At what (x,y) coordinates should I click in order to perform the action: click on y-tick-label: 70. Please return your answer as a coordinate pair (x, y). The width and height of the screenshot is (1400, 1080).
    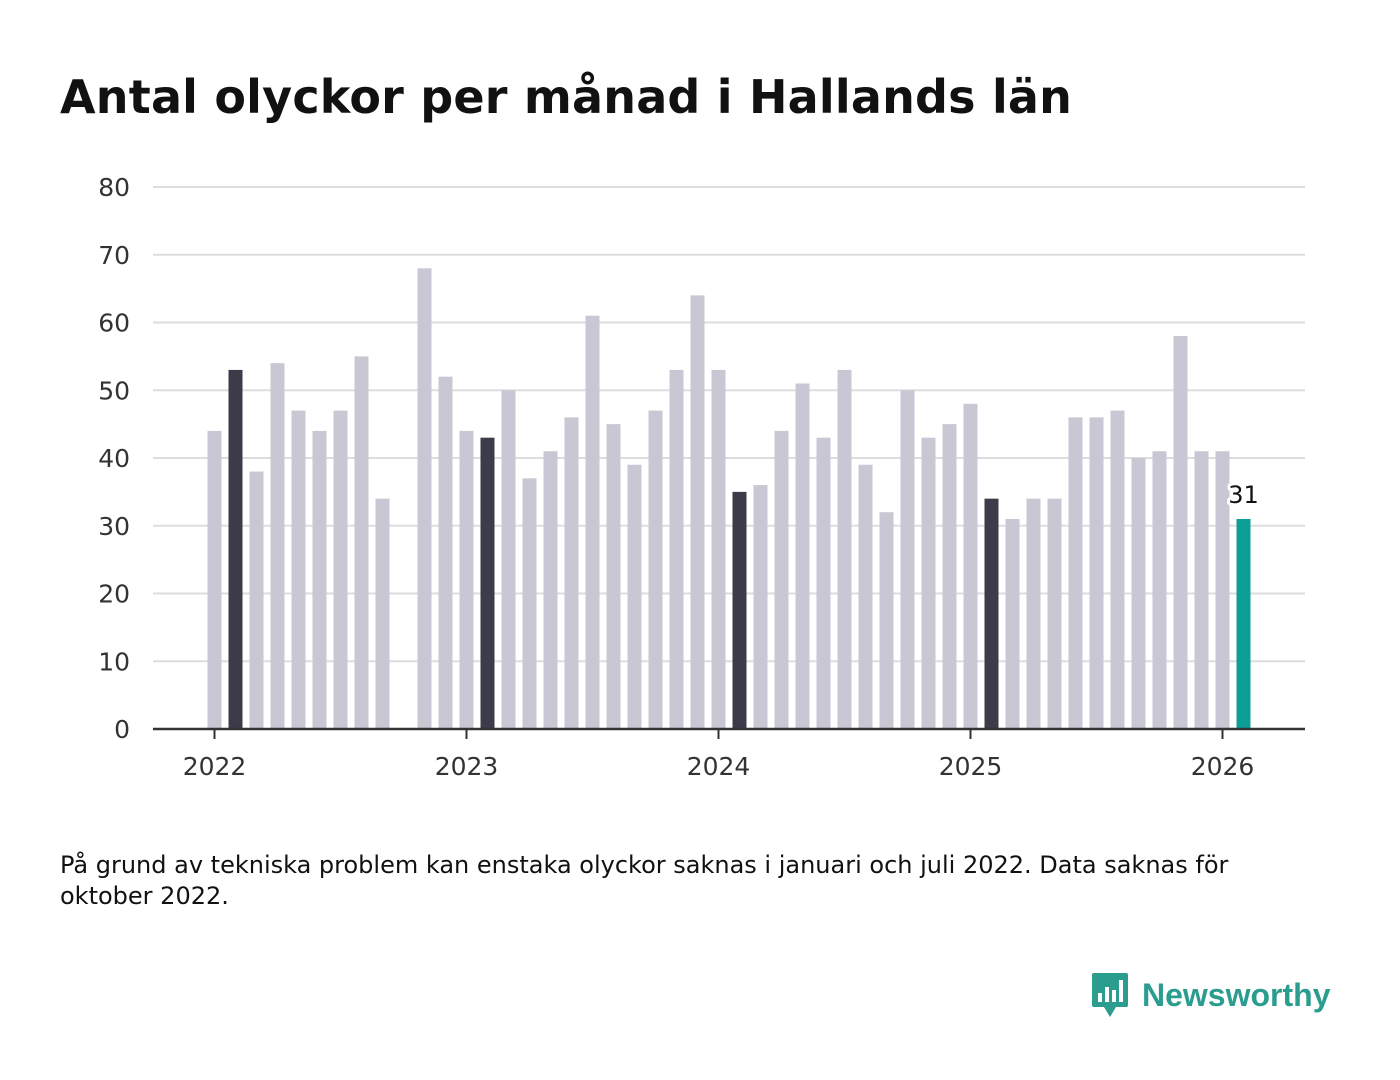
    Looking at the image, I should click on (114, 255).